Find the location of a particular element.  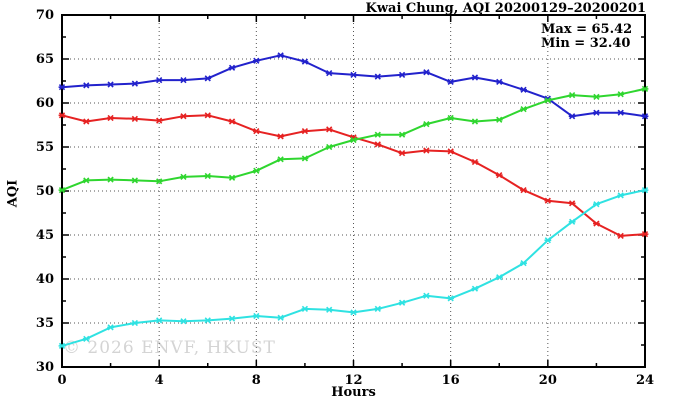

max-min-annotation: Max = 65.42 Min = 32.40 is located at coordinates (586, 37).